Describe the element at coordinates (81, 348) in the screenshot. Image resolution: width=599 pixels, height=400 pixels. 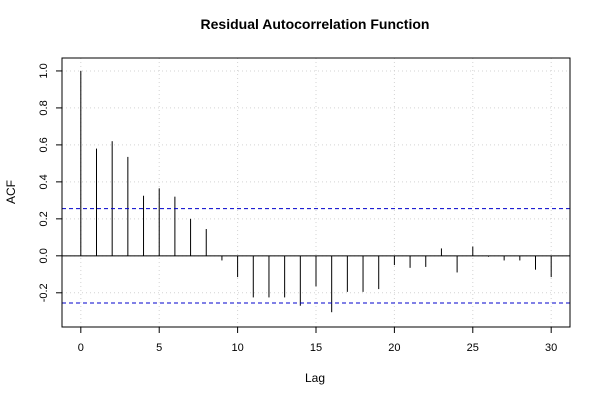
I see `x-tick-label: 0` at that location.